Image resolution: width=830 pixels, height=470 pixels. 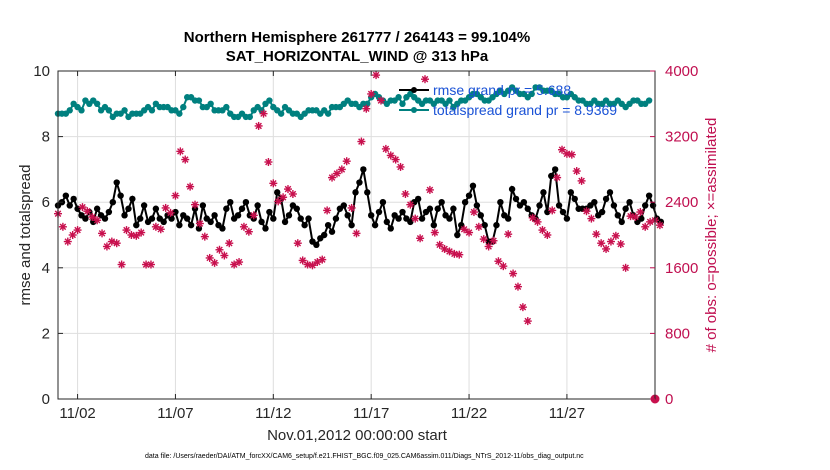 What do you see at coordinates (669, 399) in the screenshot?
I see `y-right-tick-label: 0` at bounding box center [669, 399].